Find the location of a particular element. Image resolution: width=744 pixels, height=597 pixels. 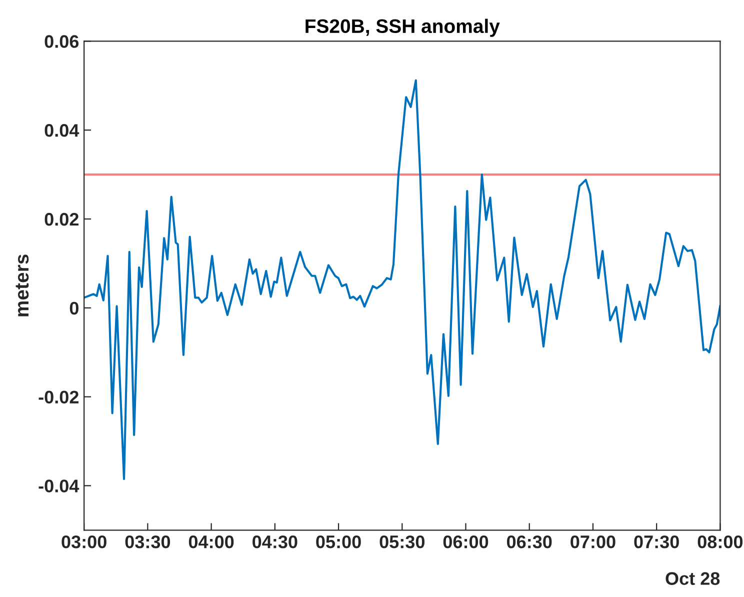

x-tick-label: 07:30 is located at coordinates (656, 541).